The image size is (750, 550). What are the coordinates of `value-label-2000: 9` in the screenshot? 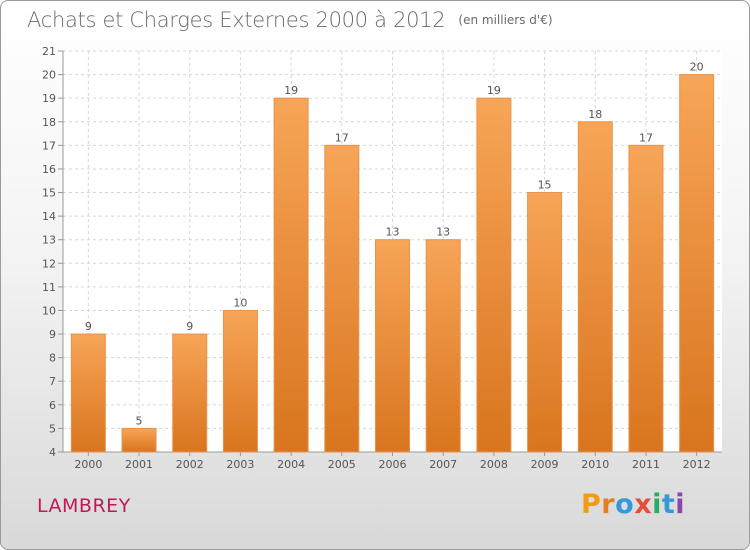 It's located at (88, 326).